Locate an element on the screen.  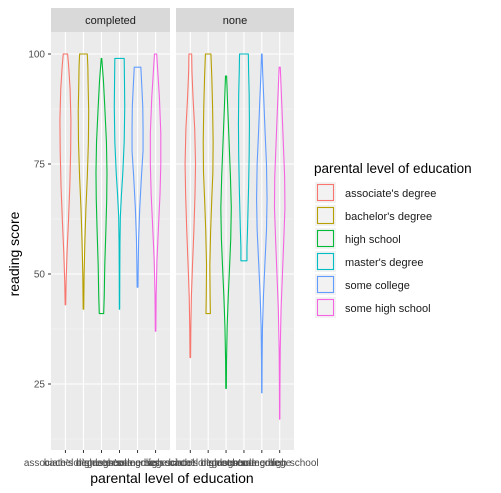
legend-key-bachelor-s-degree is located at coordinates (325, 215).